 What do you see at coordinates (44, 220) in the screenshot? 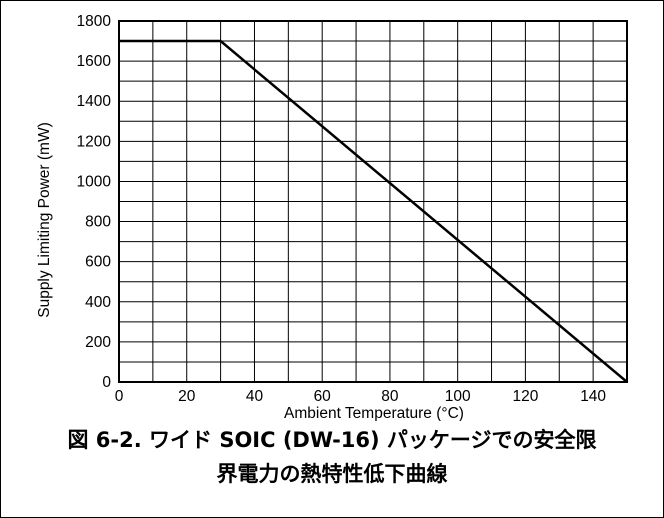
I see `y-axis-label: Supply Limiting Power (mW)` at bounding box center [44, 220].